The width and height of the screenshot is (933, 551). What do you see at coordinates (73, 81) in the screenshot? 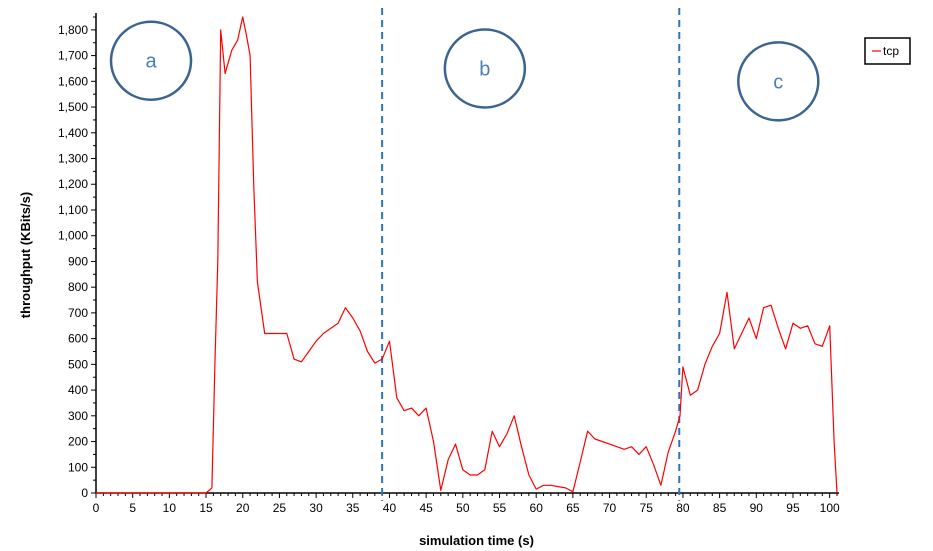
I see `y-tick-label: 1,600` at bounding box center [73, 81].